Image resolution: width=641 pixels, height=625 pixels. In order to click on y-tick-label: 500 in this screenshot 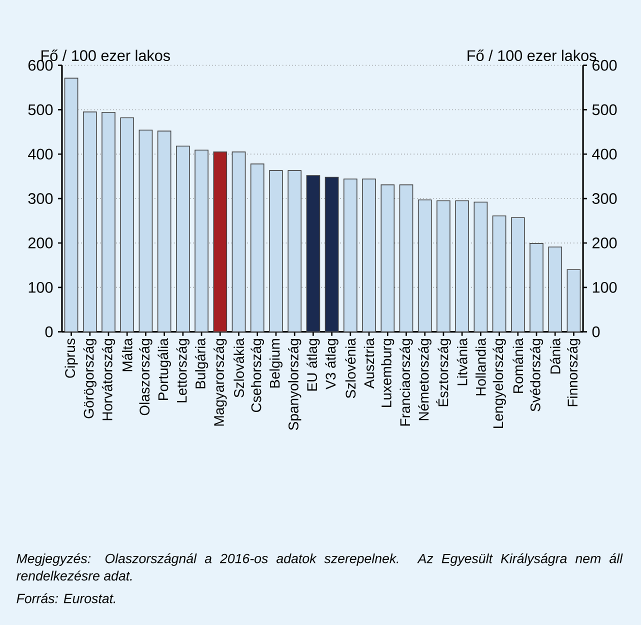, I will do `click(604, 110)`.